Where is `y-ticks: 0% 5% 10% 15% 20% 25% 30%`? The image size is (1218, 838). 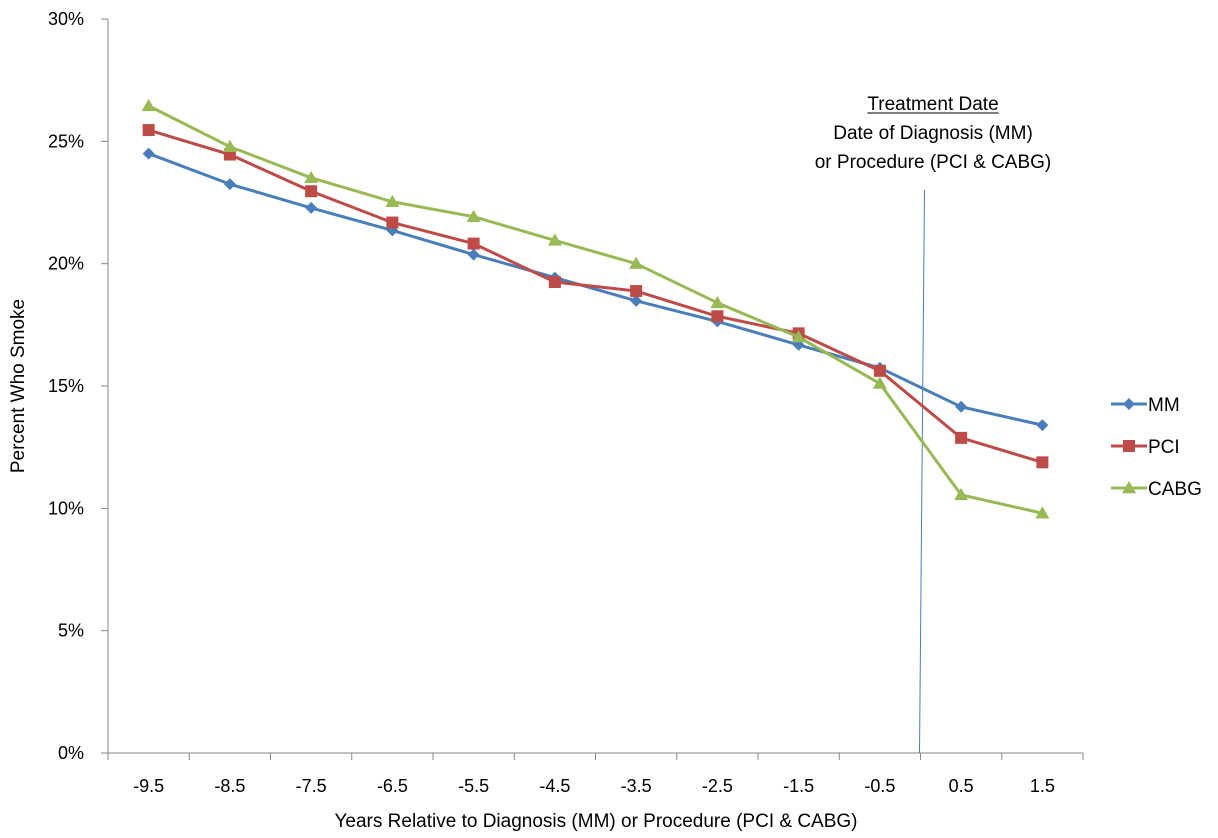
y-ticks: 0% 5% 10% 15% 20% 25% 30% is located at coordinates (78, 386).